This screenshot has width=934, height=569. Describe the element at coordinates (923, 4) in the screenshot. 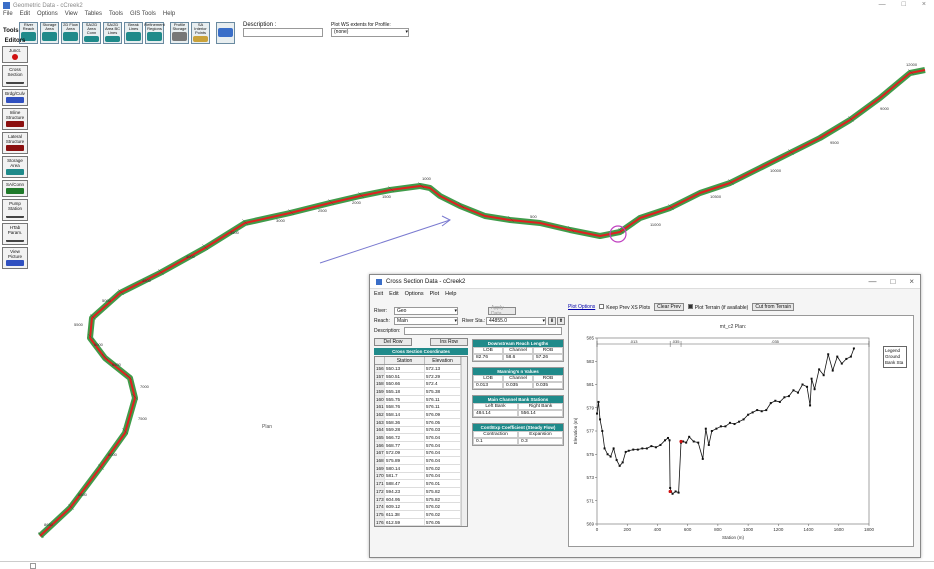

I see `close-icon: ×` at that location.